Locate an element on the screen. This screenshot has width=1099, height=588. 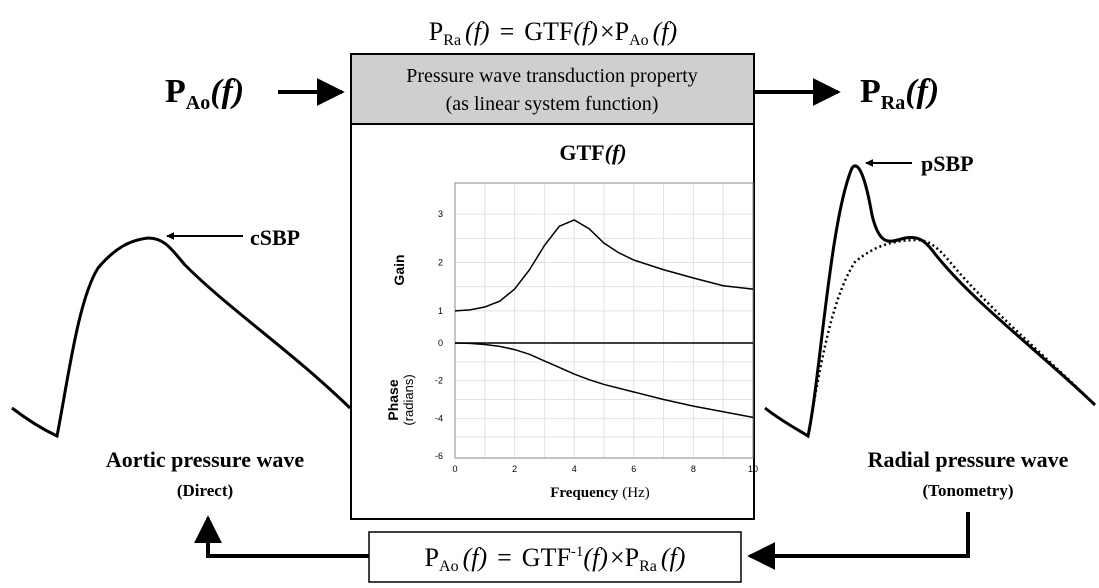
output-label: PRa(f) is located at coordinates (899, 93).